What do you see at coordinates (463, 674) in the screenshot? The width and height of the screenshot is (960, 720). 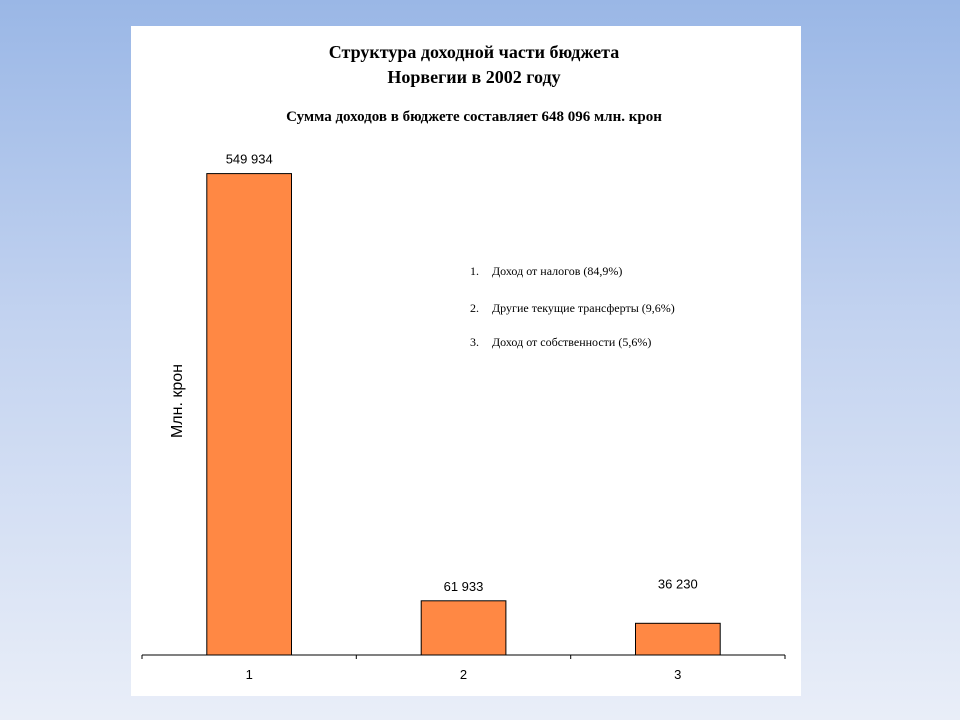 I see `x-tick-label-2: 2` at bounding box center [463, 674].